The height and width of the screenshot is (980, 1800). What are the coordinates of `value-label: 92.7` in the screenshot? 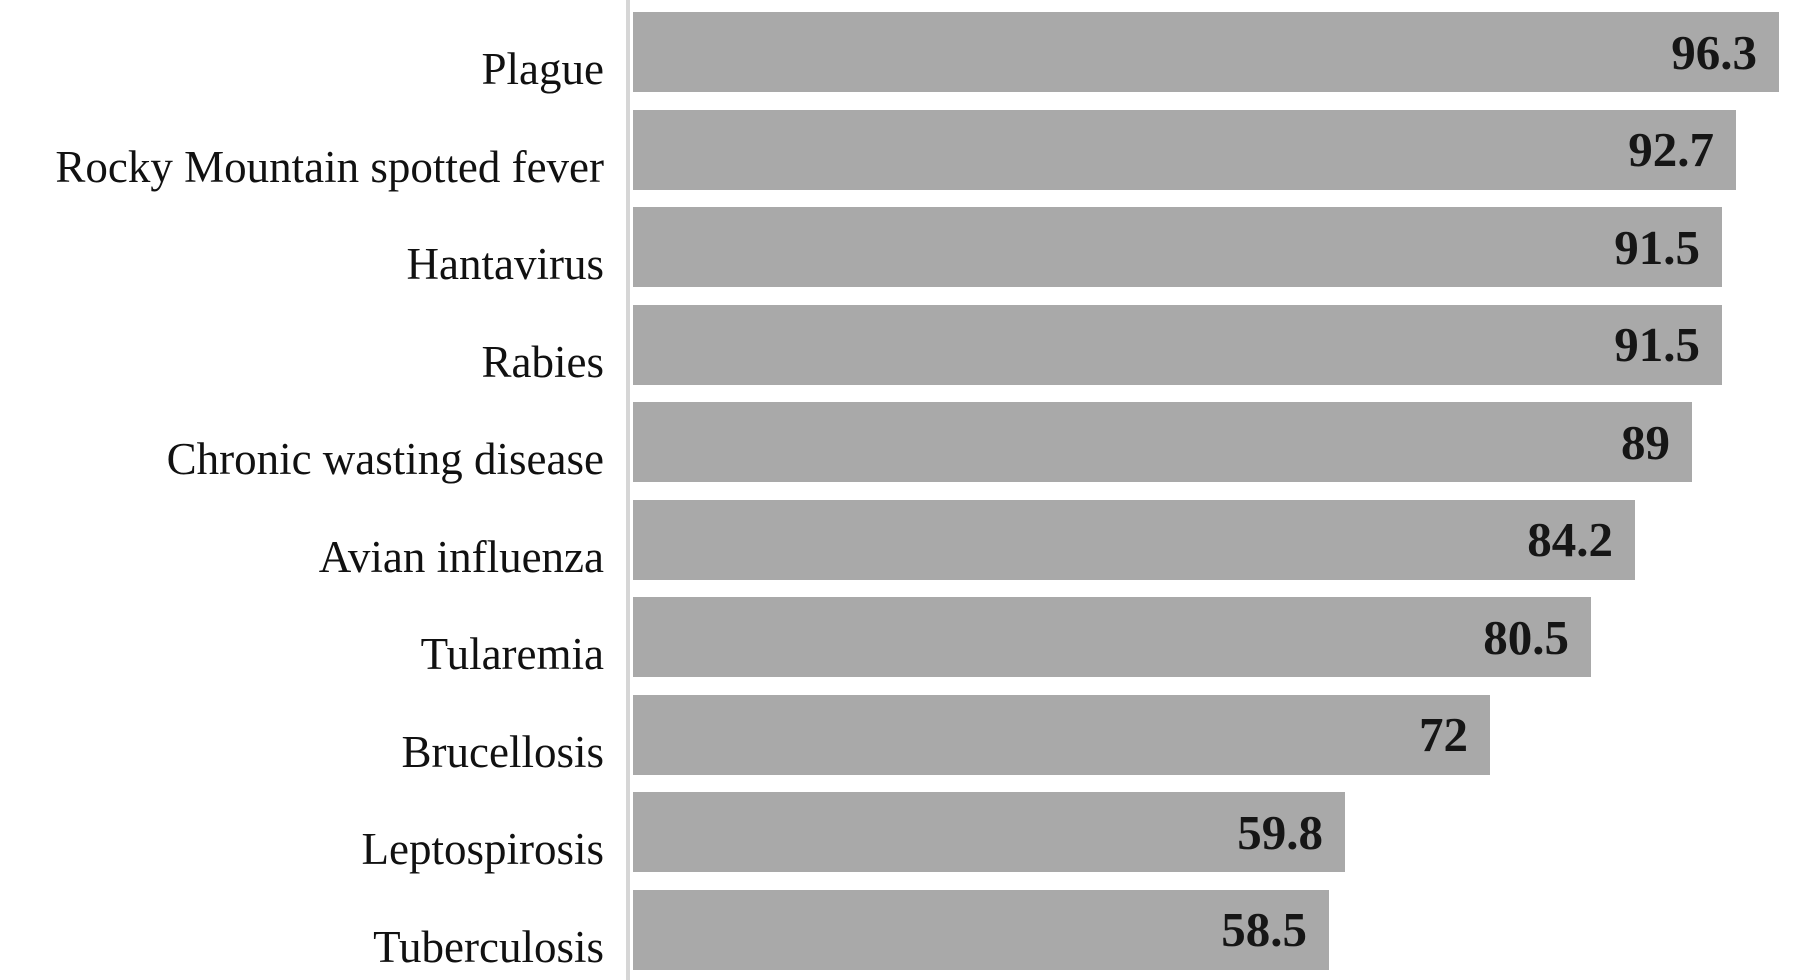 It's located at (1671, 149).